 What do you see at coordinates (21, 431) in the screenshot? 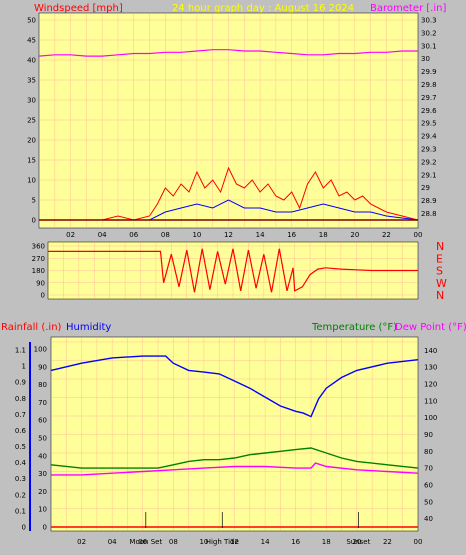
I see `chart3-rain-tick: 0.6` at bounding box center [21, 431].